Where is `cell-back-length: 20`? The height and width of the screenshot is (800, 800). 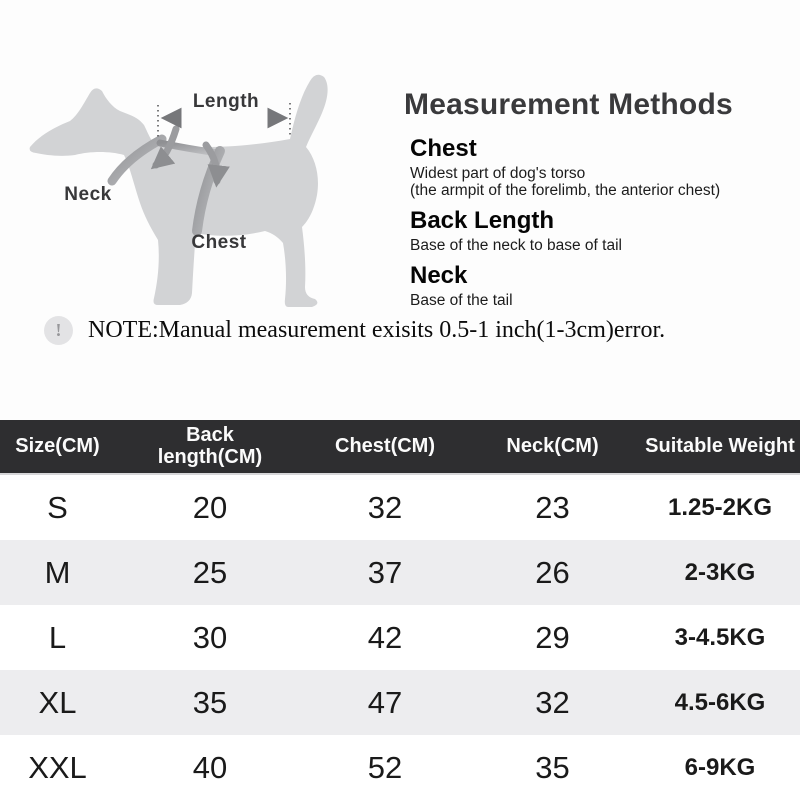
cell-back-length: 20 is located at coordinates (210, 507).